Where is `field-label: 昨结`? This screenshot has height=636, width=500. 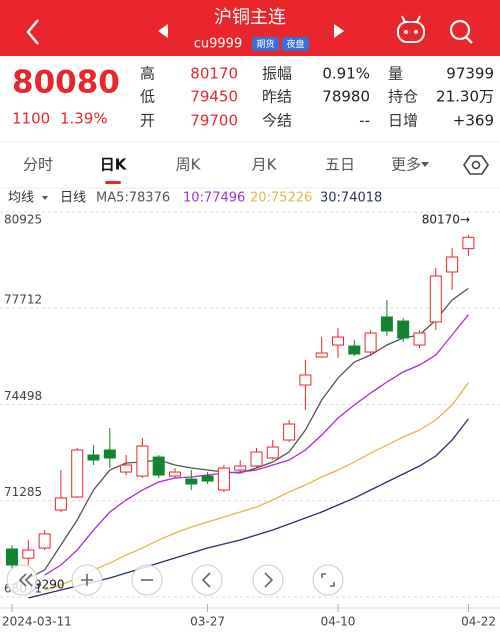
field-label: 昨结 is located at coordinates (277, 97).